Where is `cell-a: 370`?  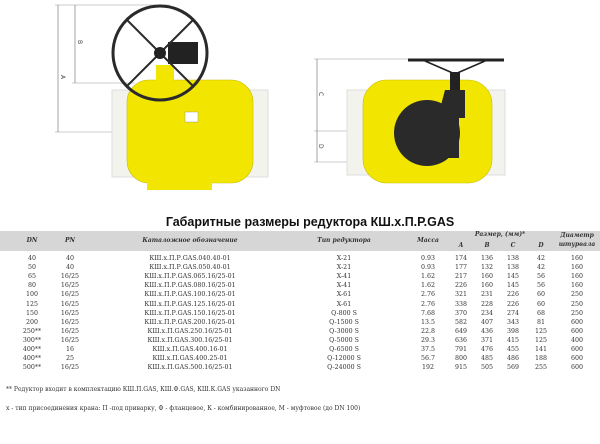 cell-a: 370 is located at coordinates (461, 313).